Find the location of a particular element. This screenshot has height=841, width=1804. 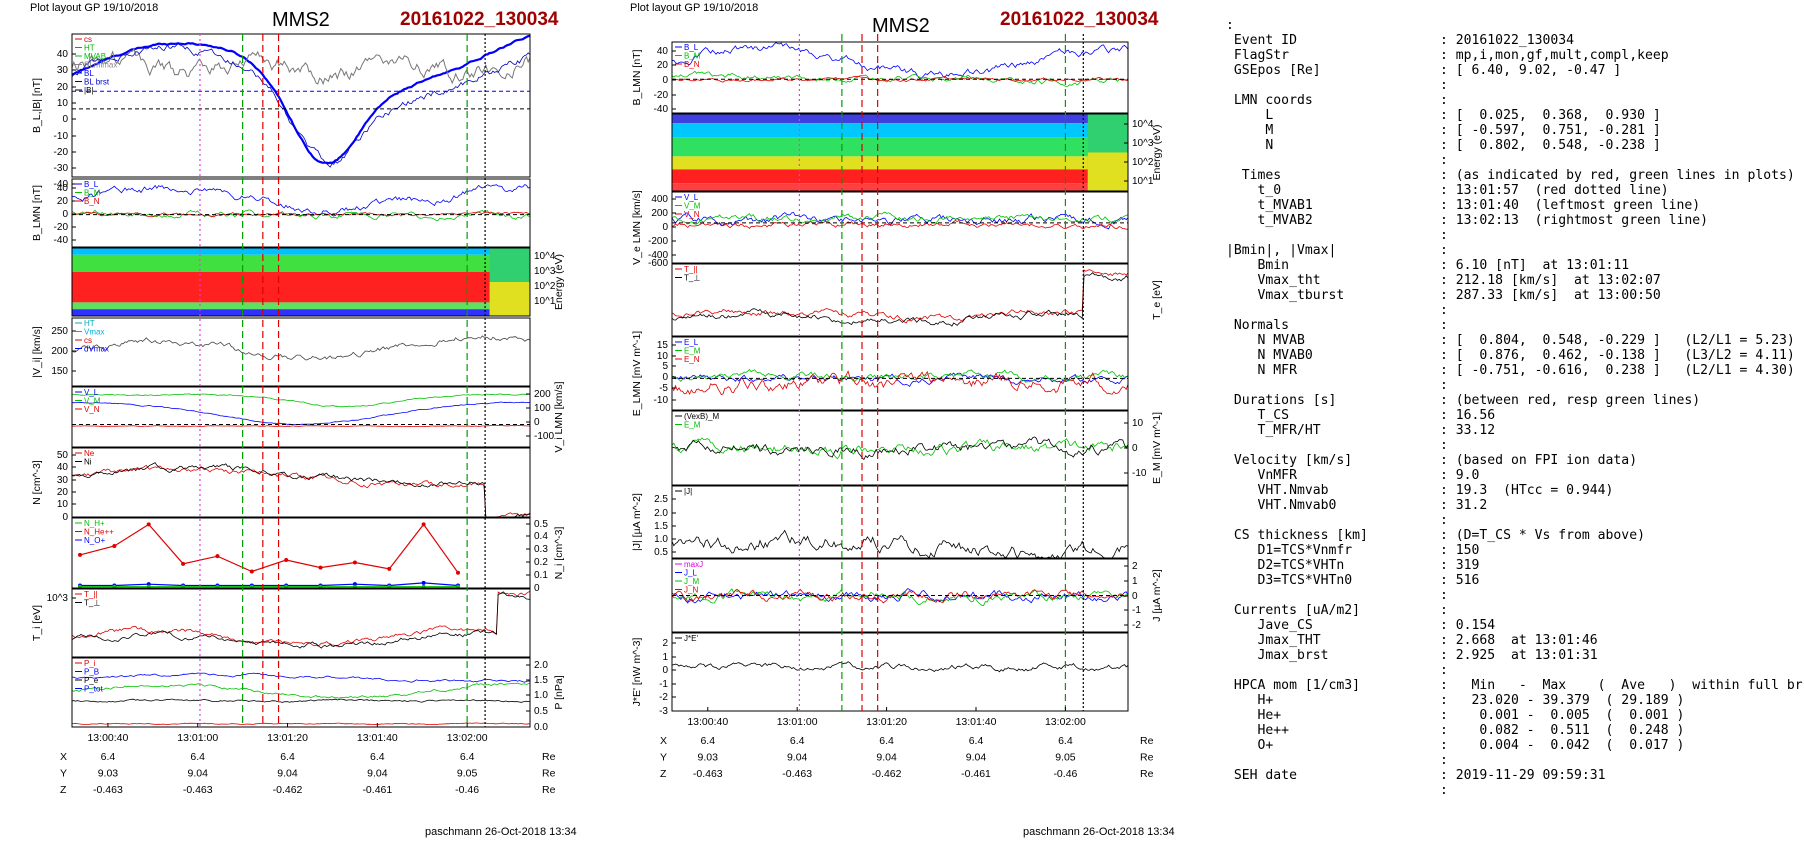

info-row: Event ID: 20161022_130034 is located at coordinates (1515, 40).